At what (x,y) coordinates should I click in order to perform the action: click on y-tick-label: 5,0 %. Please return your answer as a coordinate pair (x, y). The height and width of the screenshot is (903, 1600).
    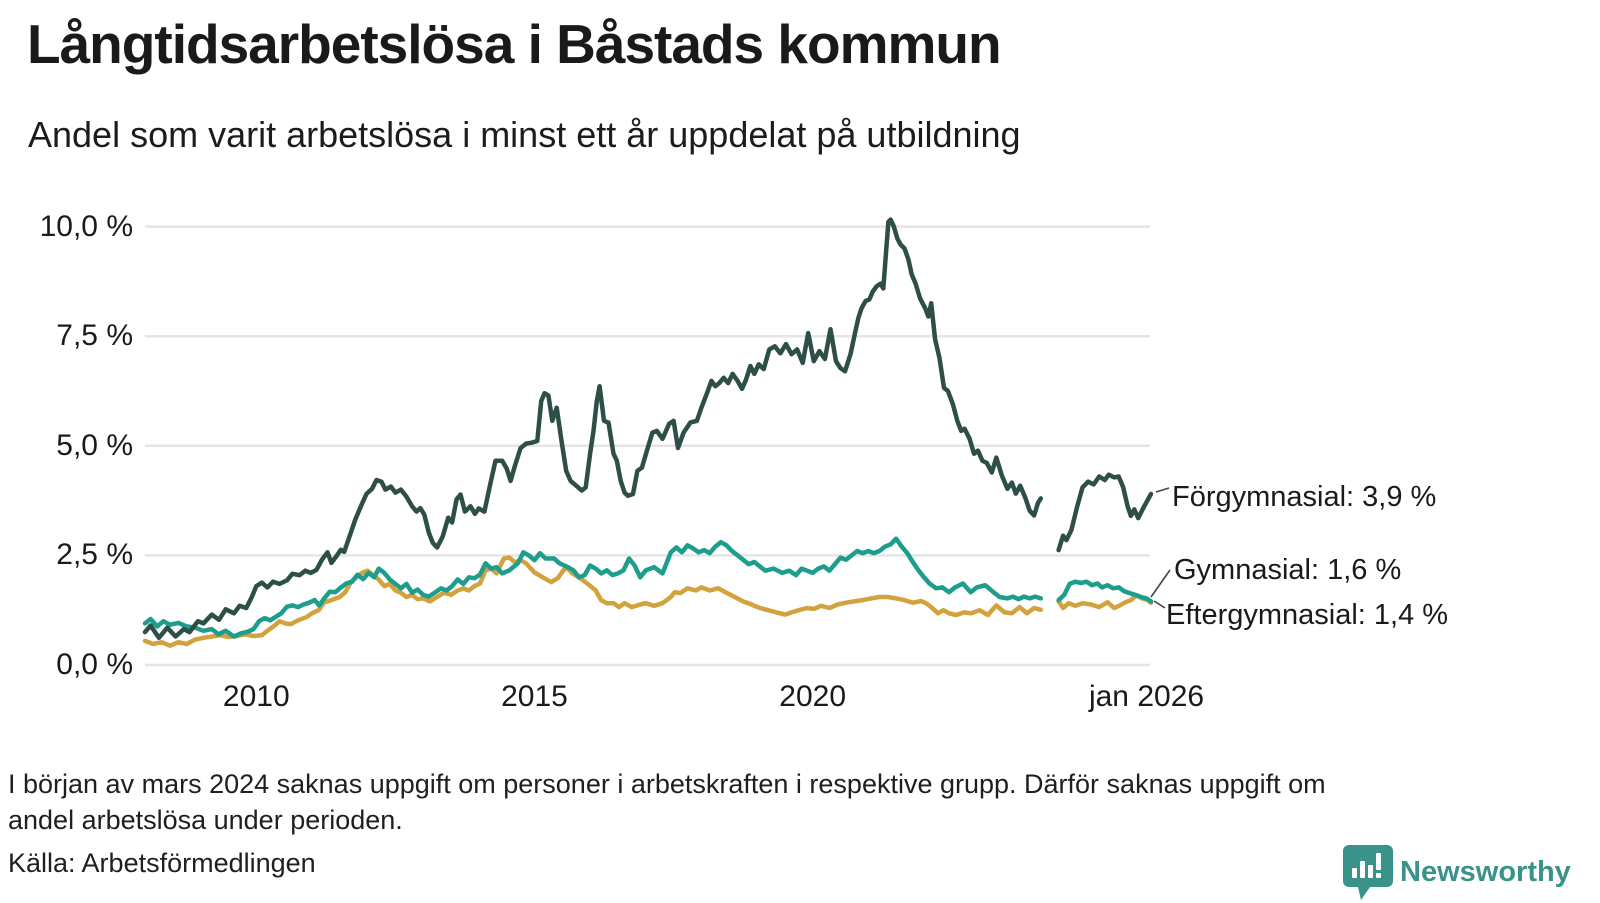
    Looking at the image, I should click on (94, 445).